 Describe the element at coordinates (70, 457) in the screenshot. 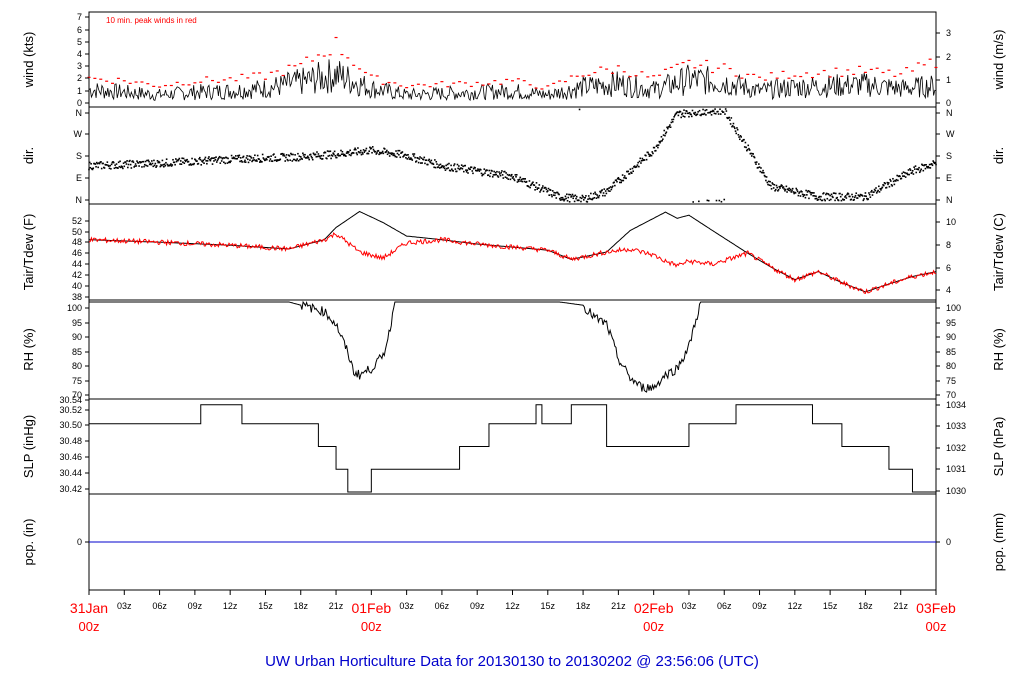

I see `ytick-left-slp: 30.46` at that location.